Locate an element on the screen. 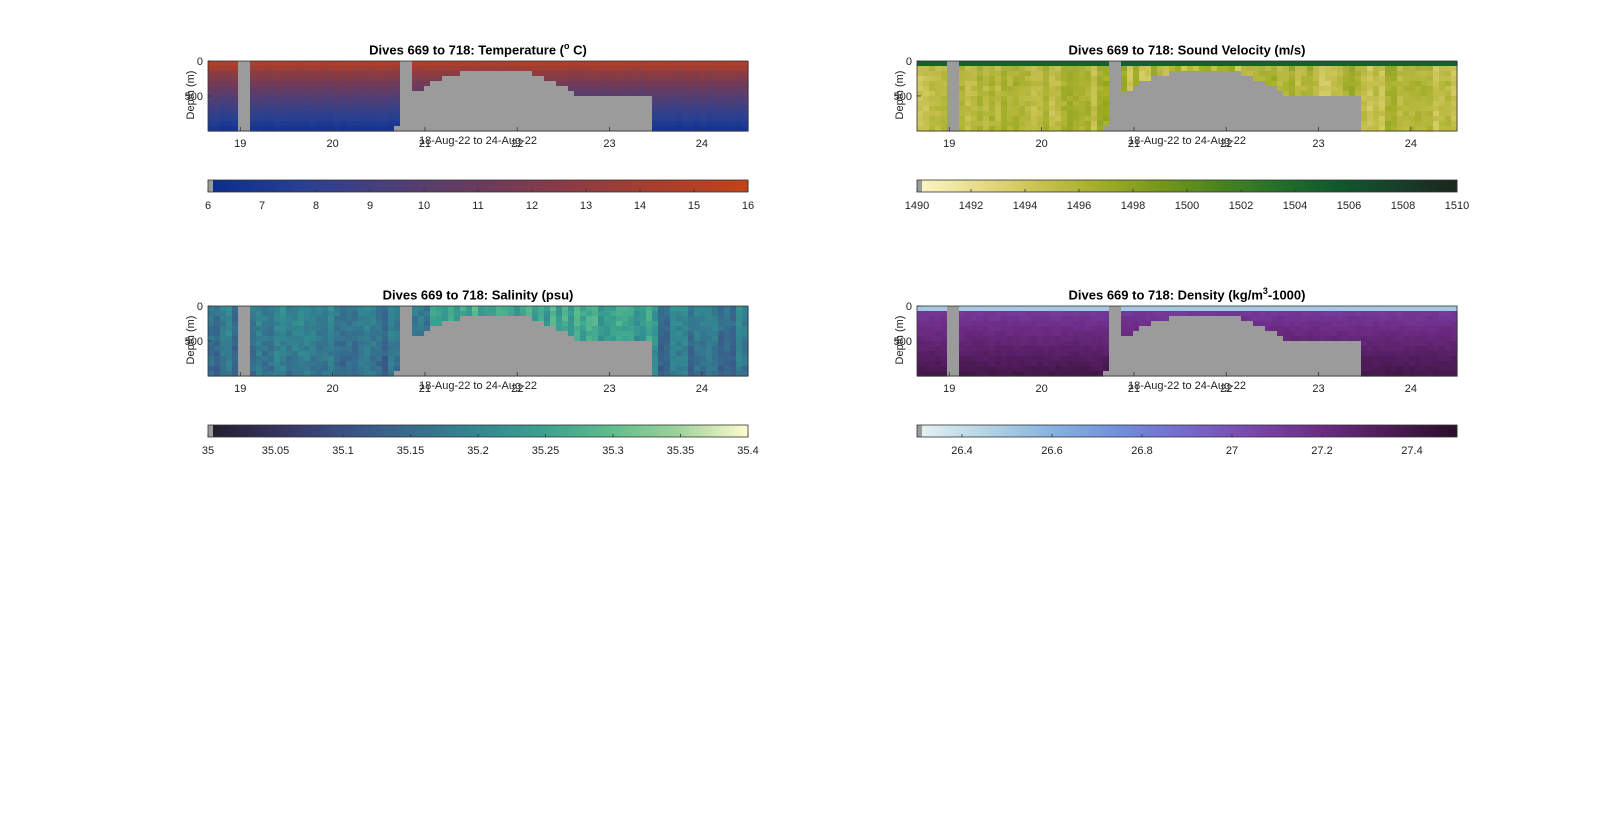 The image size is (1600, 815). colorbar-tick-label: 11 is located at coordinates (477, 206).